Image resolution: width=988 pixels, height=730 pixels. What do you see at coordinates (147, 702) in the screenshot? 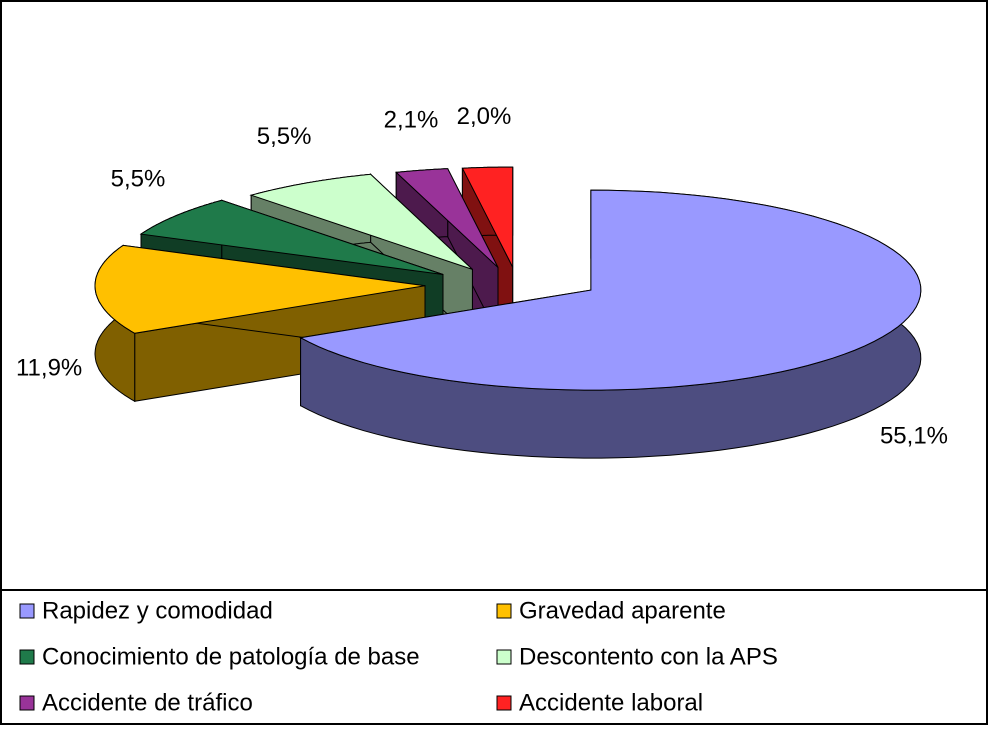
I see `legend-label: Accidente de tráfico` at bounding box center [147, 702].